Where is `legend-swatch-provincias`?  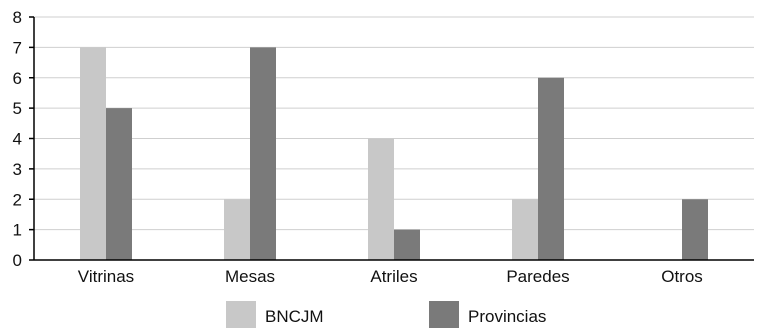 legend-swatch-provincias is located at coordinates (444, 314).